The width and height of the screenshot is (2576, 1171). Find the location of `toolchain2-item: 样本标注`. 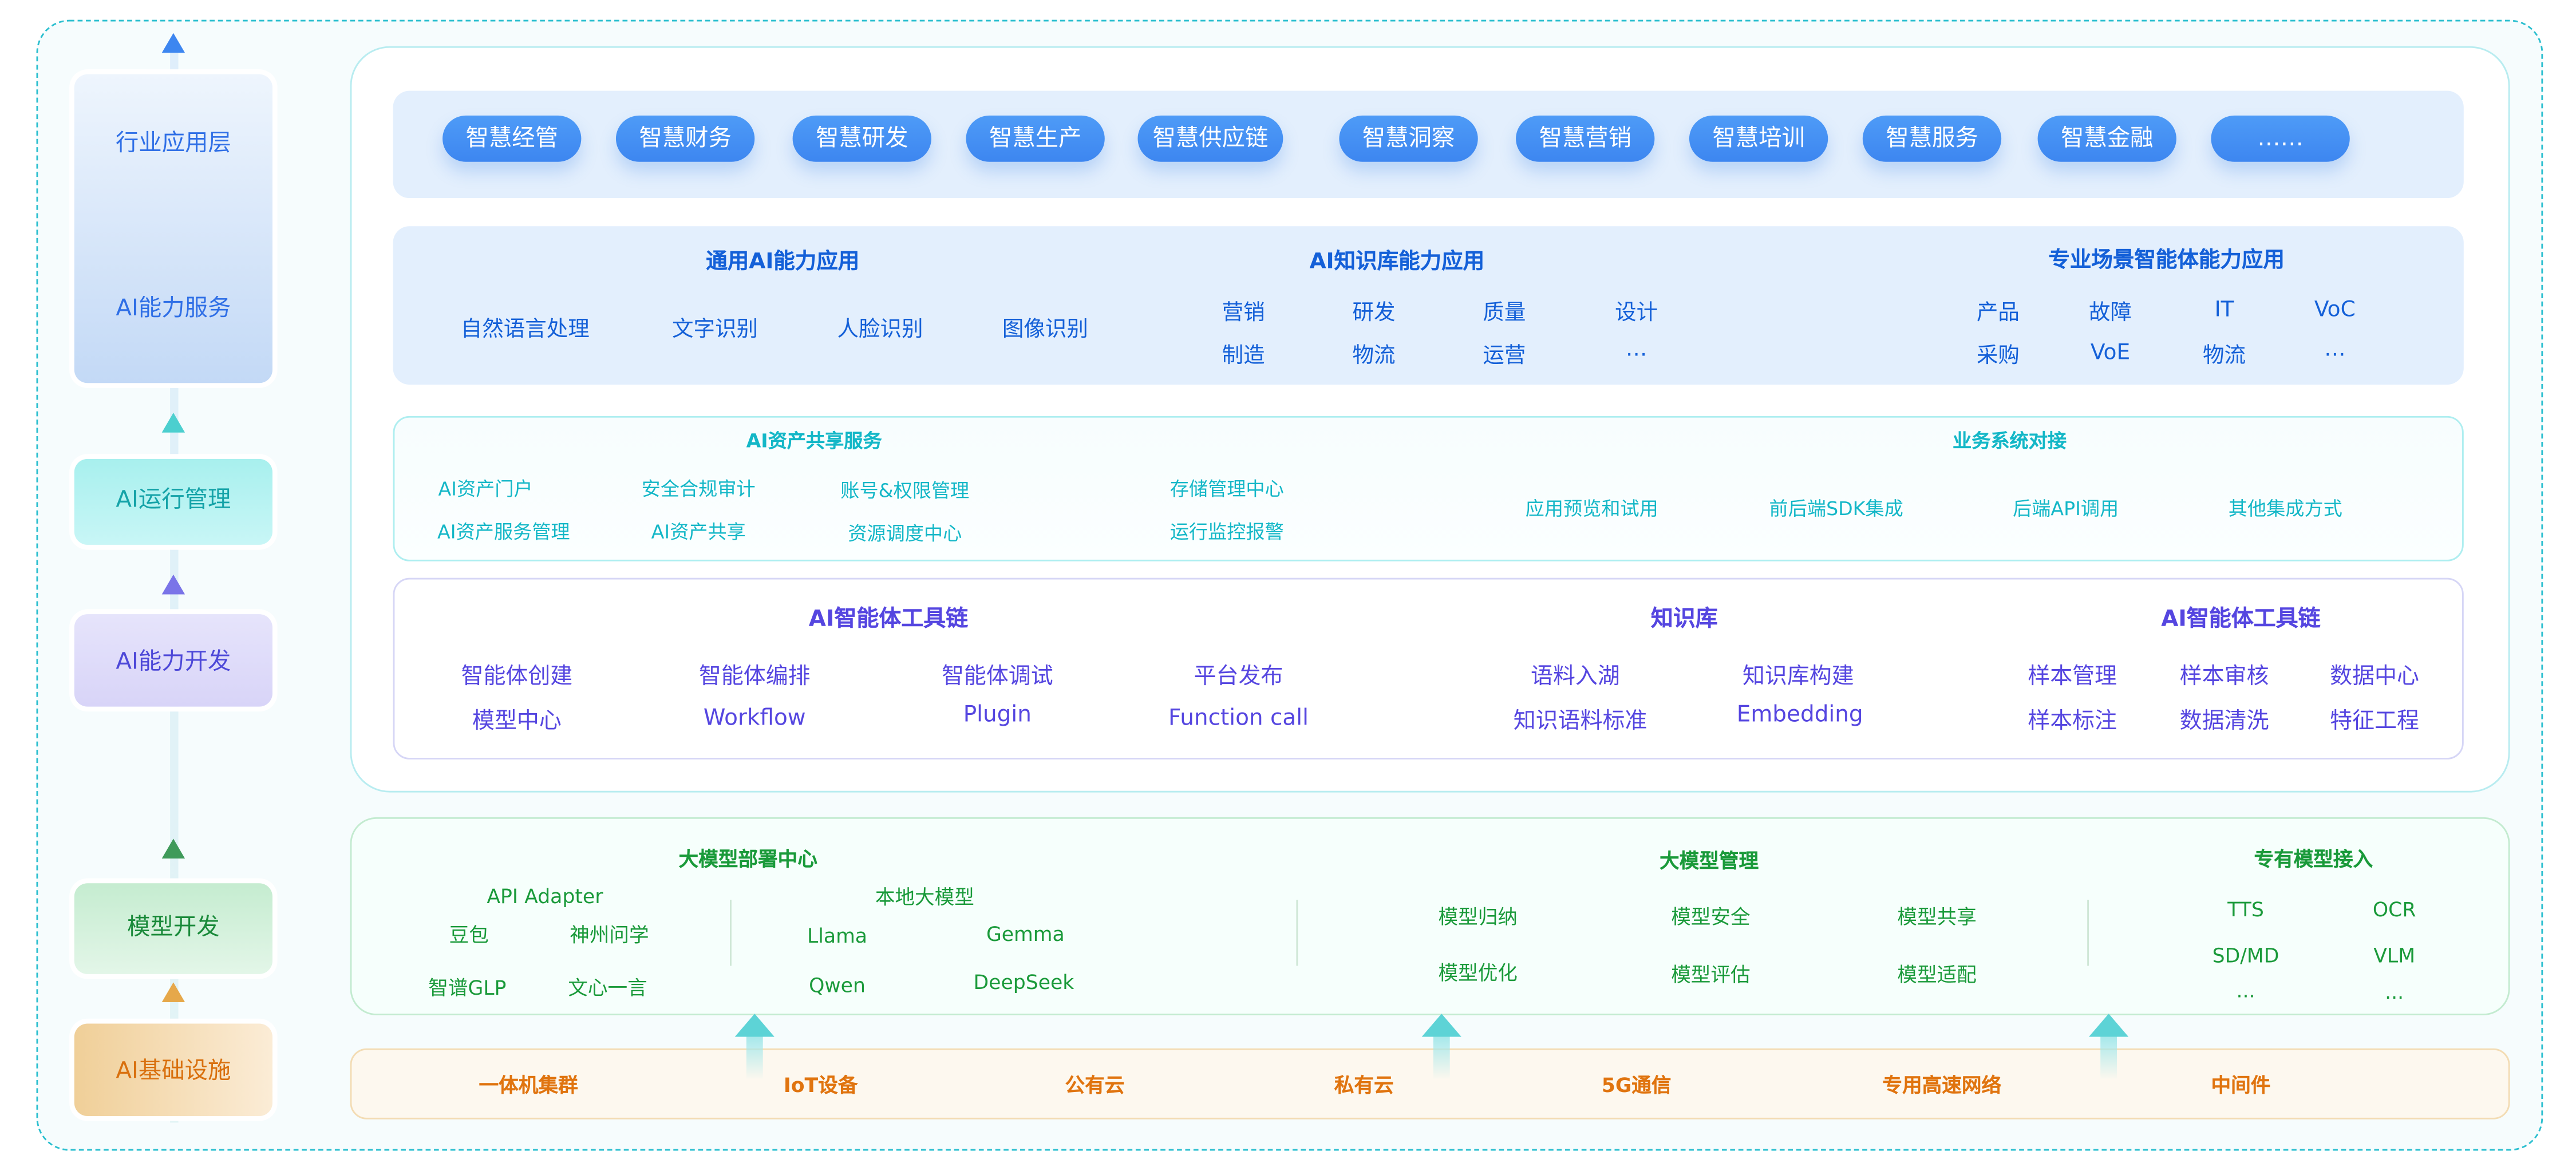

toolchain2-item: 样本标注 is located at coordinates (2072, 721).